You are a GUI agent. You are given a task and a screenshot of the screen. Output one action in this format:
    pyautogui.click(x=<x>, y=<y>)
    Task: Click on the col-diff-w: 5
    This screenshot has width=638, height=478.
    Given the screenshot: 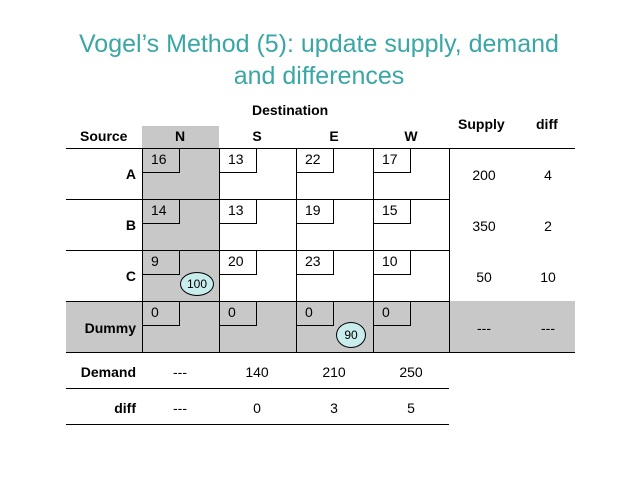 What is the action you would take?
    pyautogui.click(x=411, y=408)
    